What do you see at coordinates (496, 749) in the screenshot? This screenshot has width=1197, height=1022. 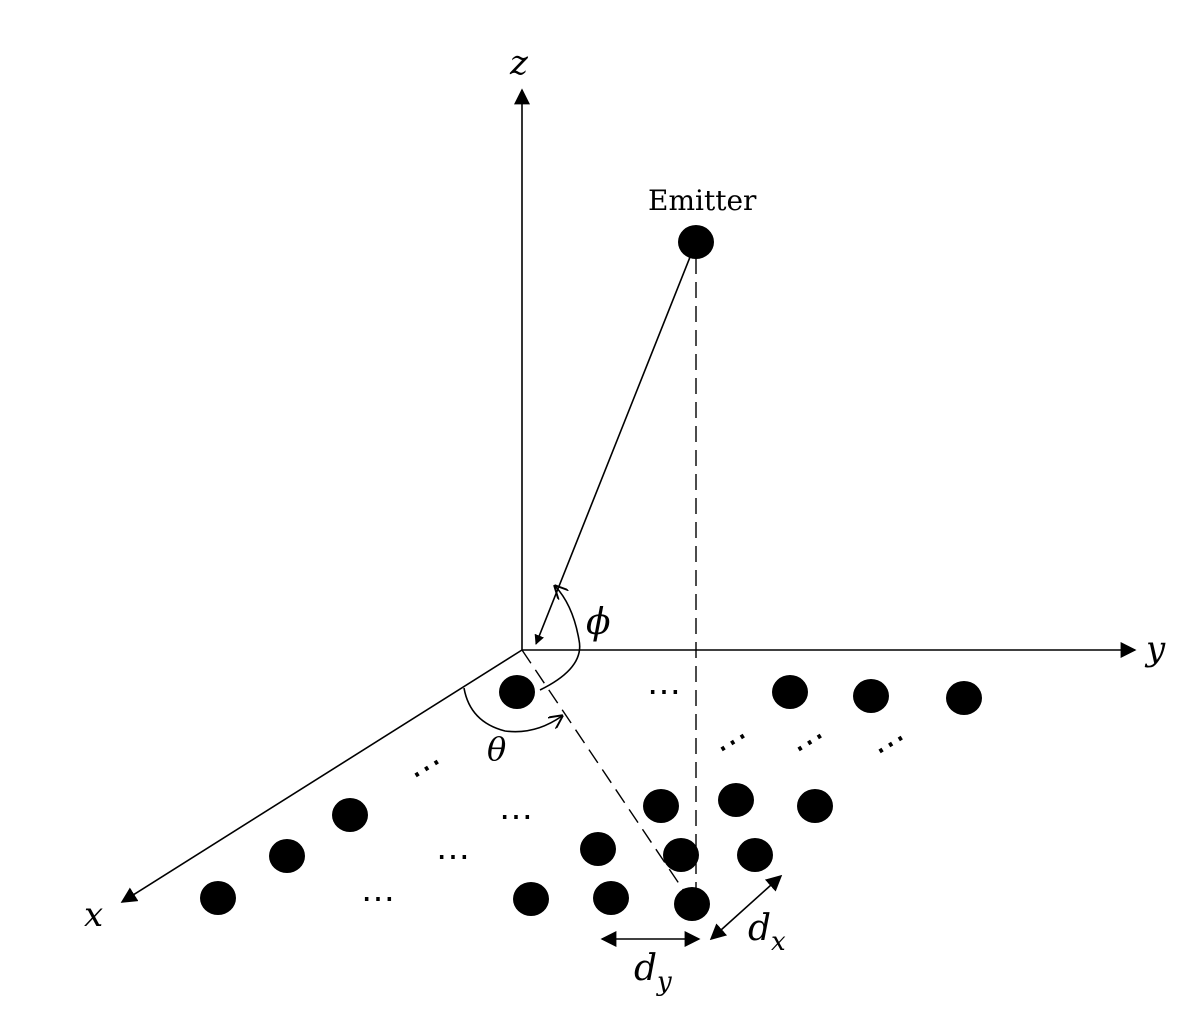 I see `azimuth-angle-label: θ` at bounding box center [496, 749].